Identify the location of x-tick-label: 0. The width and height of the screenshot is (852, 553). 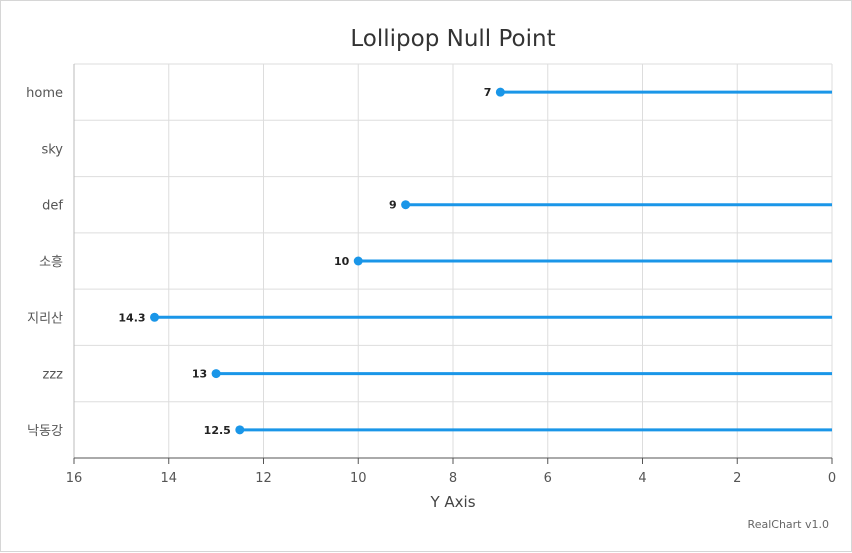
(832, 478).